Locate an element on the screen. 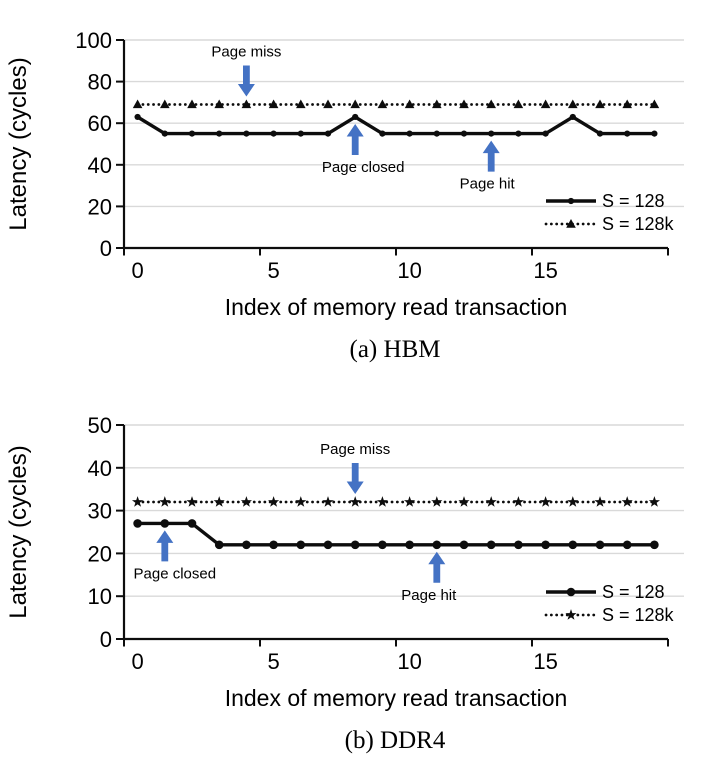 The width and height of the screenshot is (706, 782). chart-hbm-caption: (a) HBM is located at coordinates (395, 349).